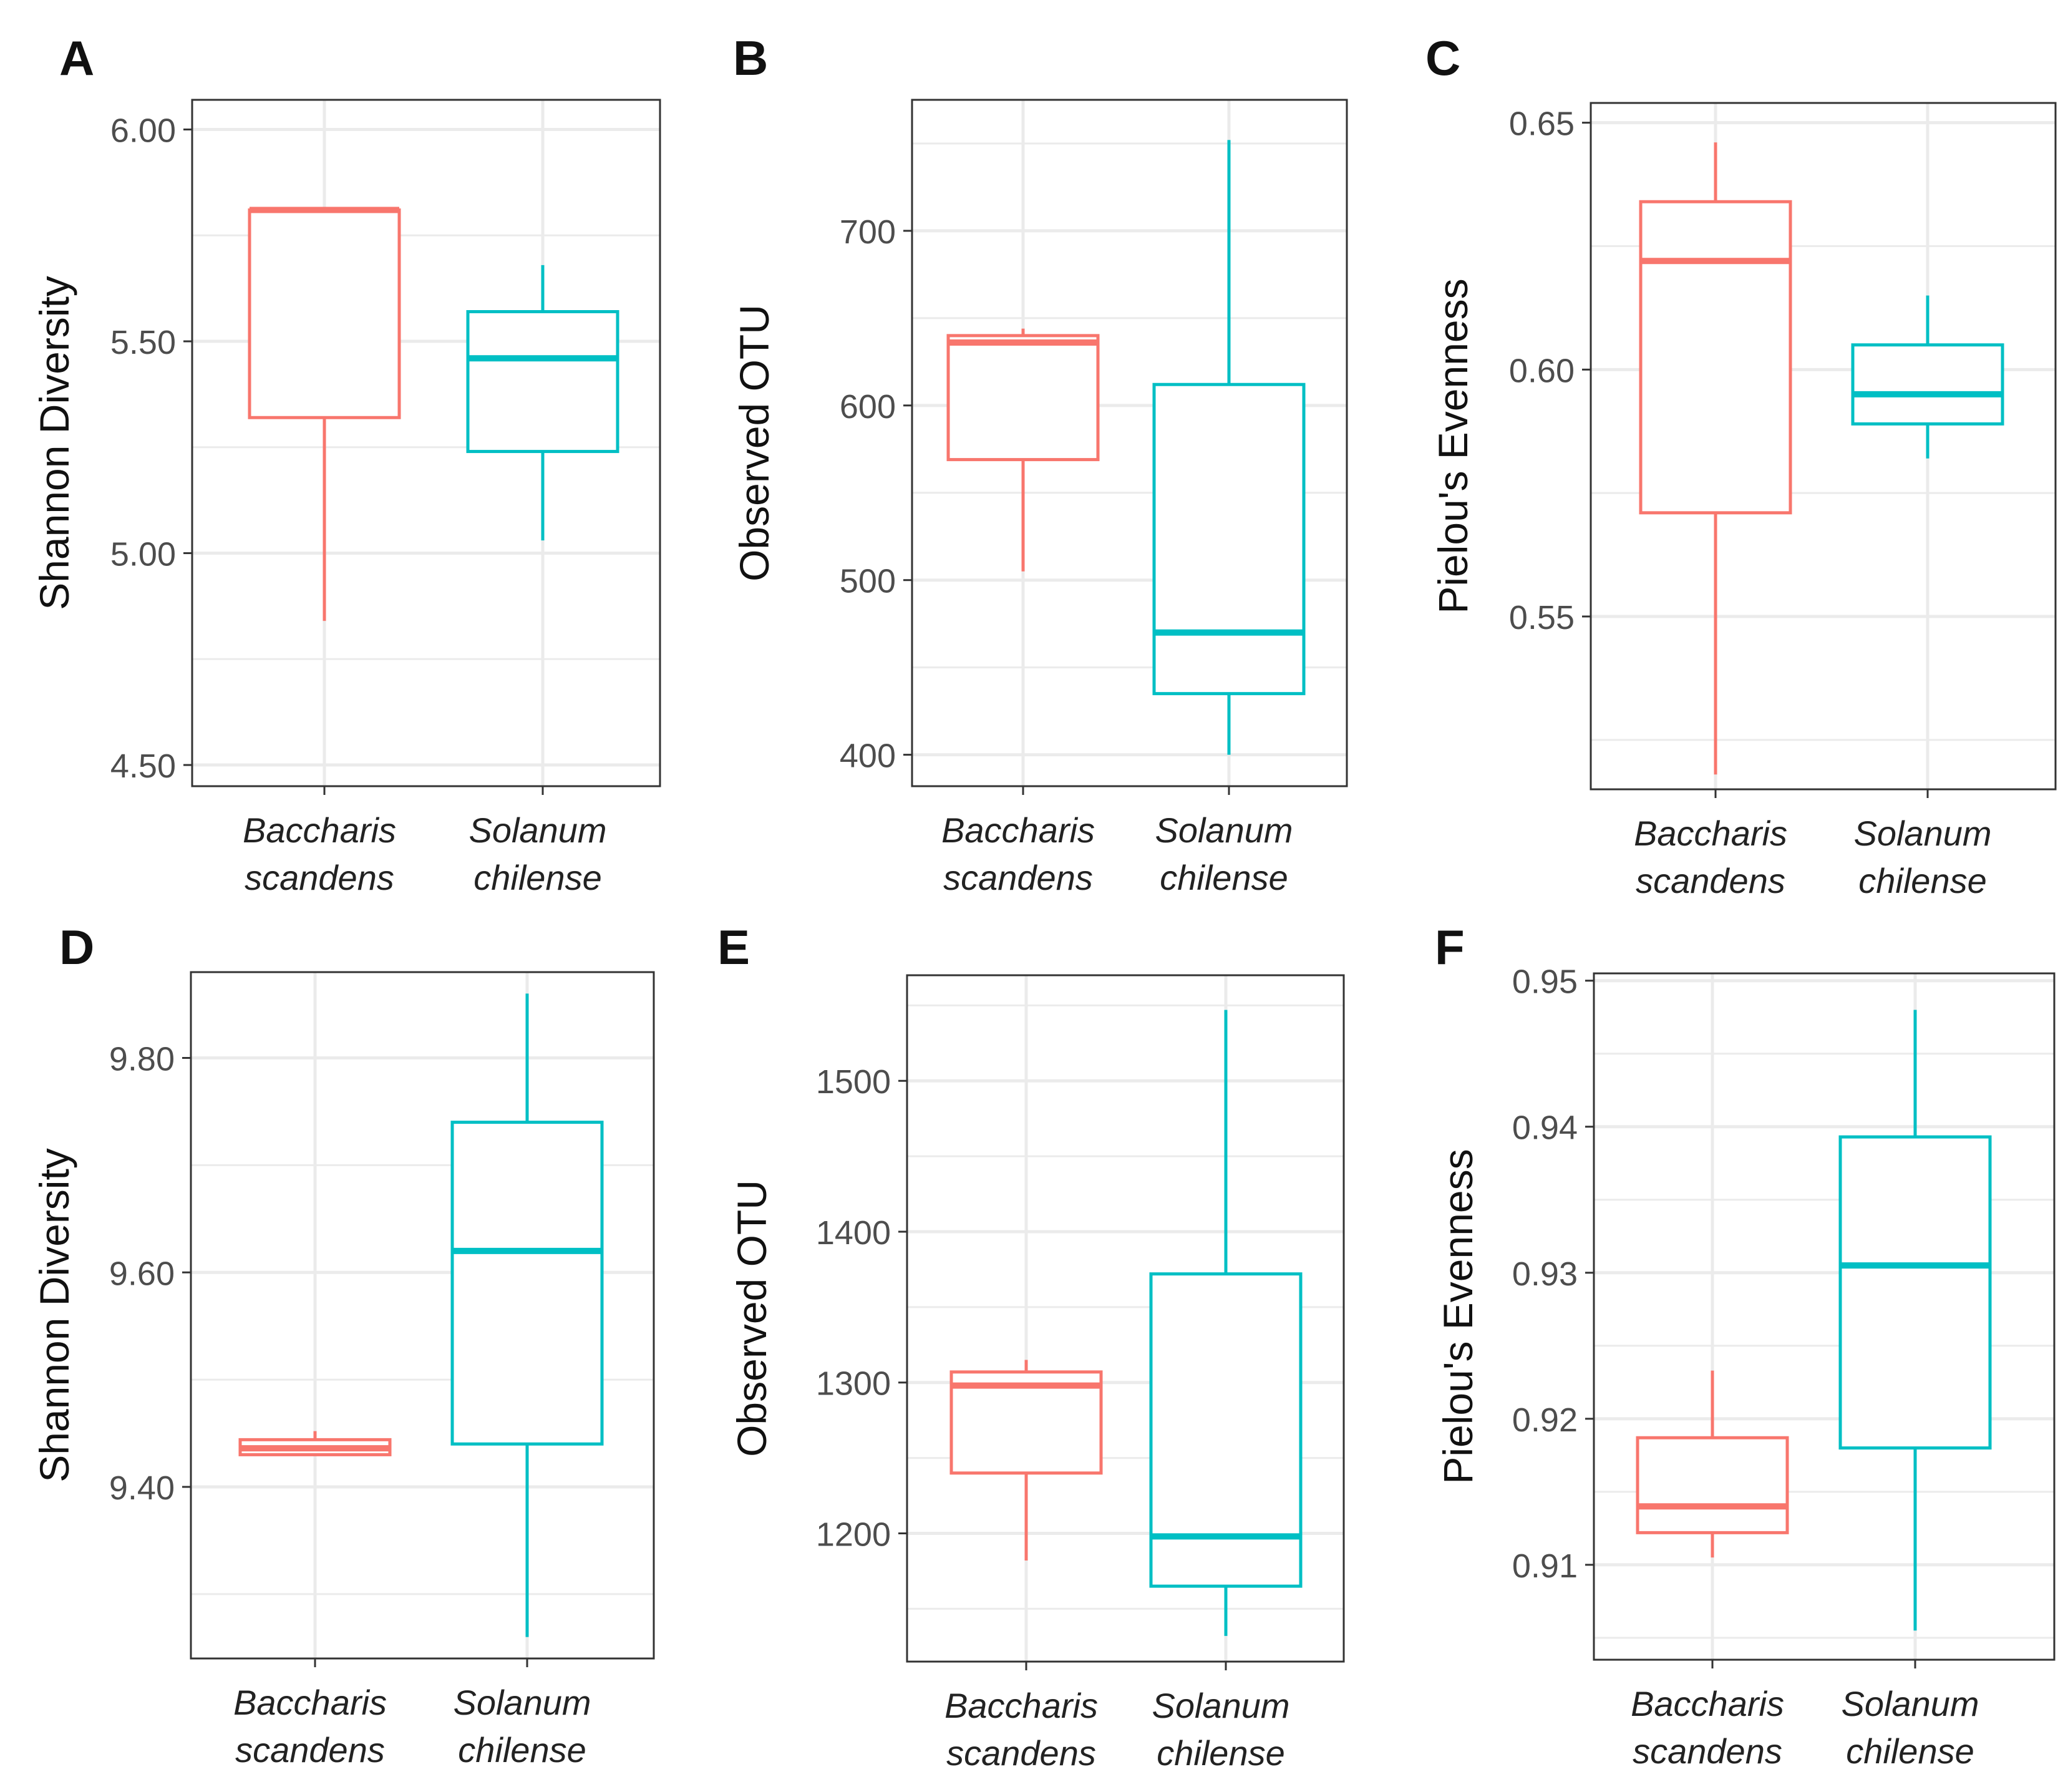  I want to click on y-tick-label: 700, so click(868, 232).